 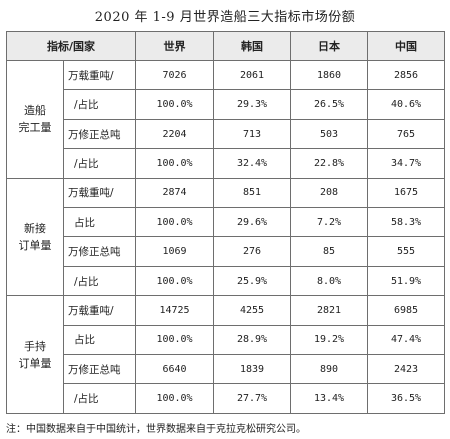 I want to click on value-japan: 1860, so click(x=329, y=75).